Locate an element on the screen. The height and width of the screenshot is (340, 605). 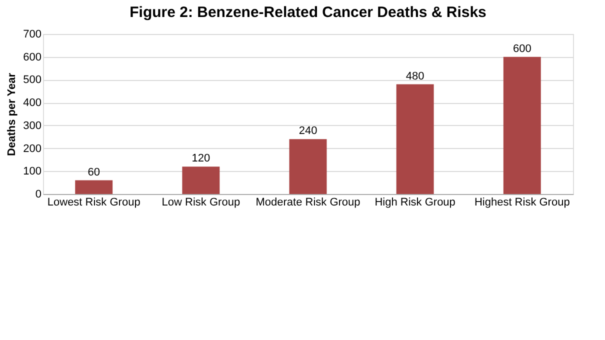
chart-title: Figure 2: Benzene-Related Cancer Deaths & Risks is located at coordinates (308, 12).